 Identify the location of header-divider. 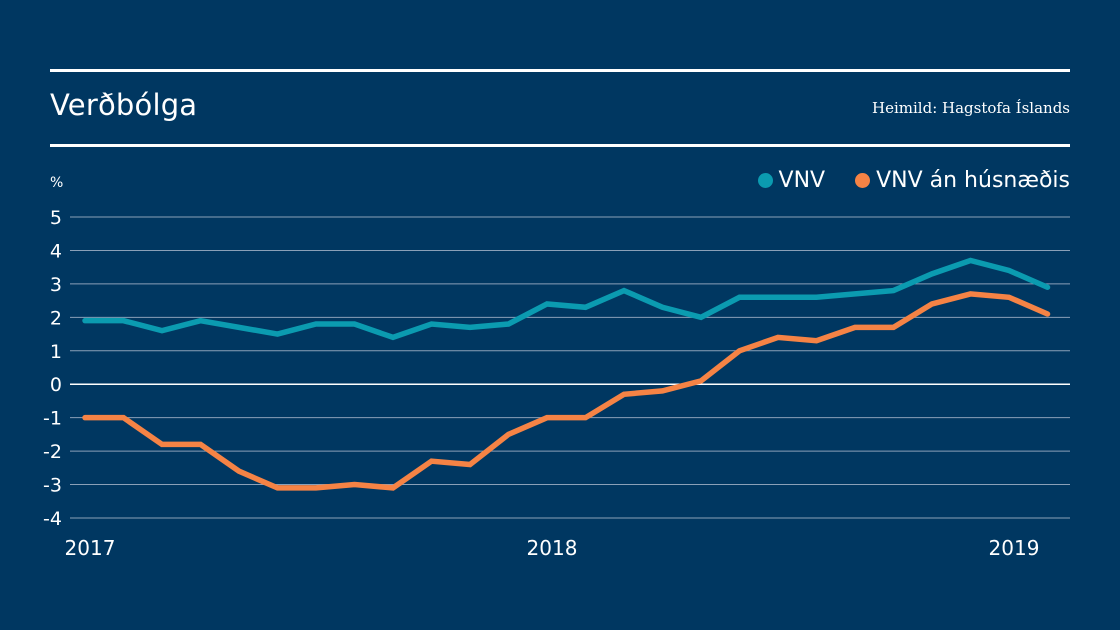
(560, 145).